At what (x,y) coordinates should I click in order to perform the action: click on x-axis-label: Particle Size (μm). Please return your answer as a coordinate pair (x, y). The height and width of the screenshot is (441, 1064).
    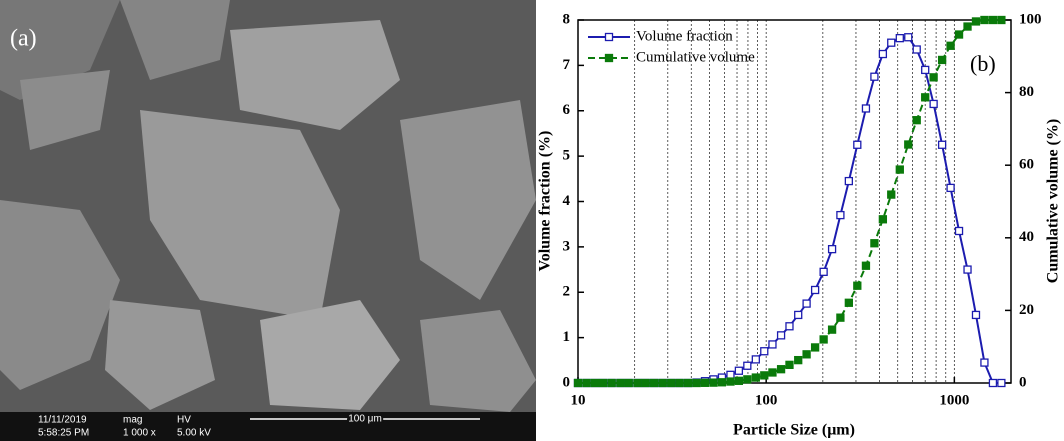
    Looking at the image, I should click on (794, 430).